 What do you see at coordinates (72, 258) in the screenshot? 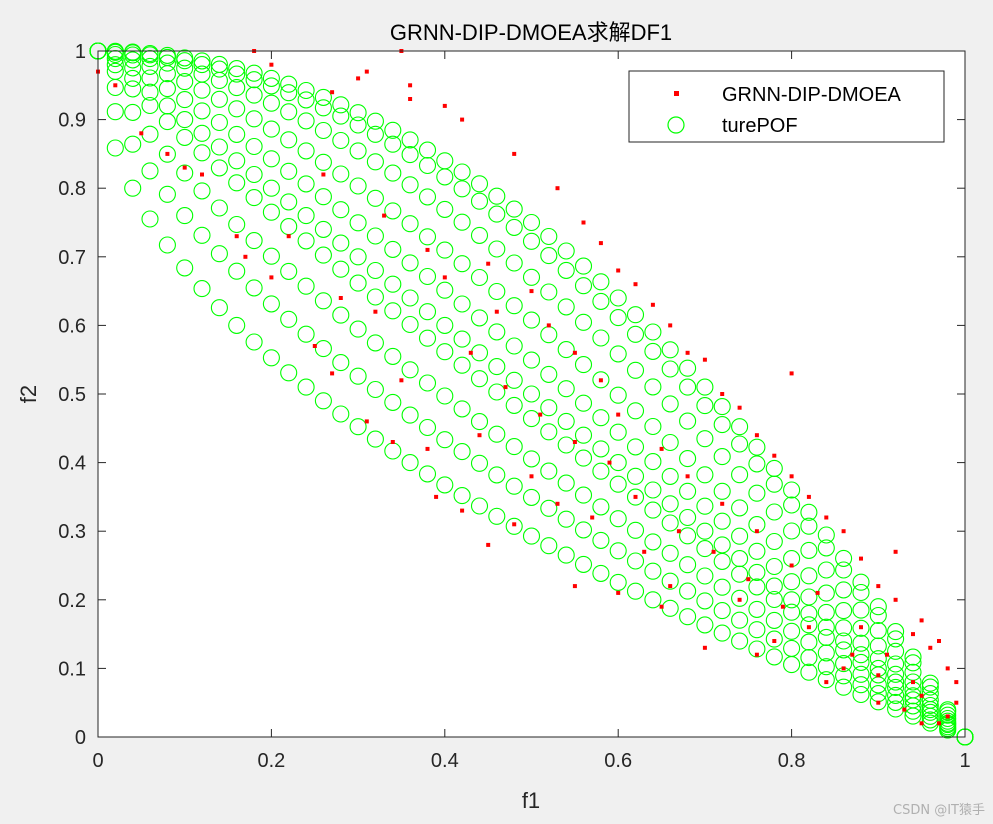
I see `y-tick-label: 0.7` at bounding box center [72, 258].